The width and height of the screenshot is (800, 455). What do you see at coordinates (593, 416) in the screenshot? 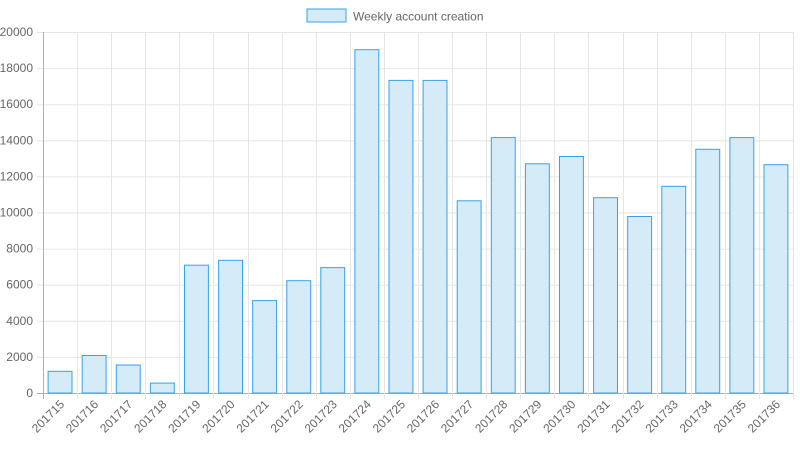
I see `x-tick-label: 201731` at bounding box center [593, 416].